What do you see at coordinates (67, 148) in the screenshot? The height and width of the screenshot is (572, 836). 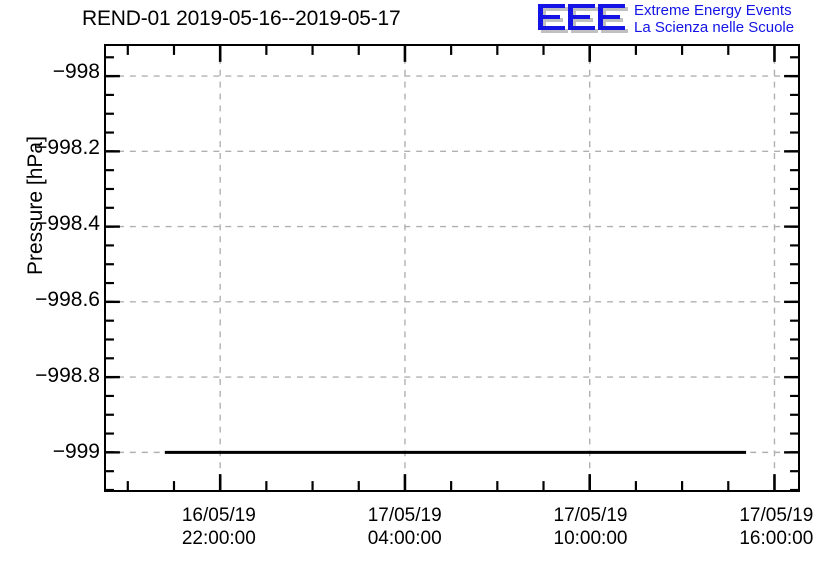 I see `y-tick-label: −998.2` at bounding box center [67, 148].